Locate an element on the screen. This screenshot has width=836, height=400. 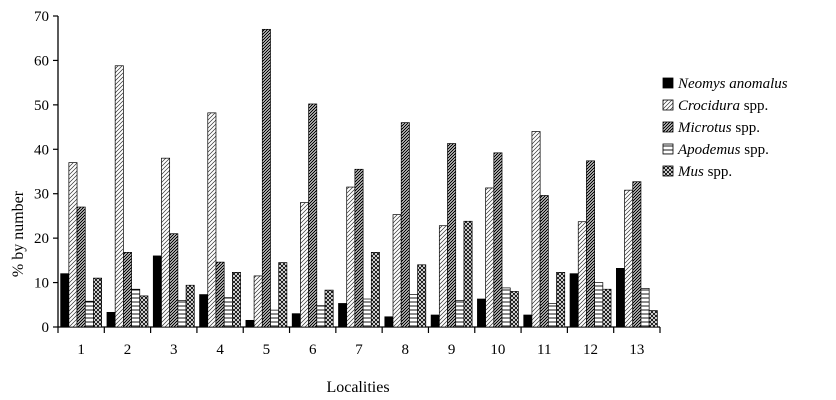
x-tick-label: 4 is located at coordinates (220, 350).